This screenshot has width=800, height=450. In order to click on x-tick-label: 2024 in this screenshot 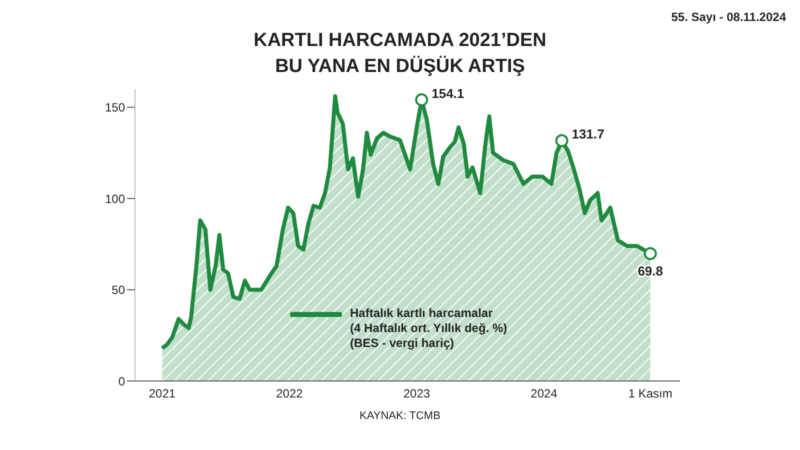, I will do `click(544, 393)`.